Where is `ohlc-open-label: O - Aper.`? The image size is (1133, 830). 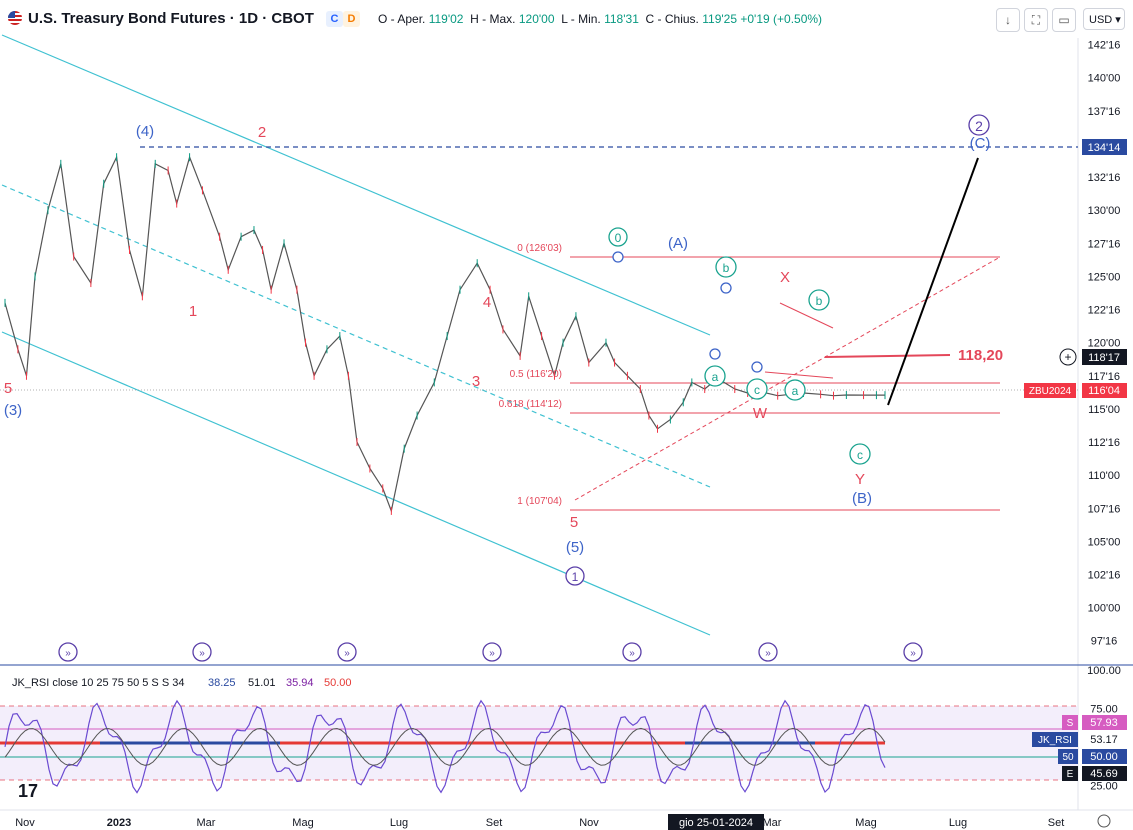
ohlc-open-label: O - Aper. is located at coordinates (402, 19).